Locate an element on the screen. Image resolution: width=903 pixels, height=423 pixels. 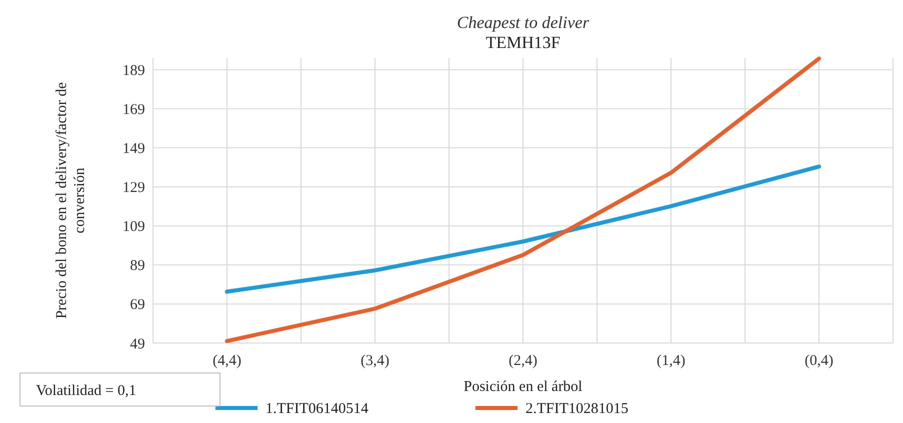
y-tick-label: 69 is located at coordinates (137, 305).